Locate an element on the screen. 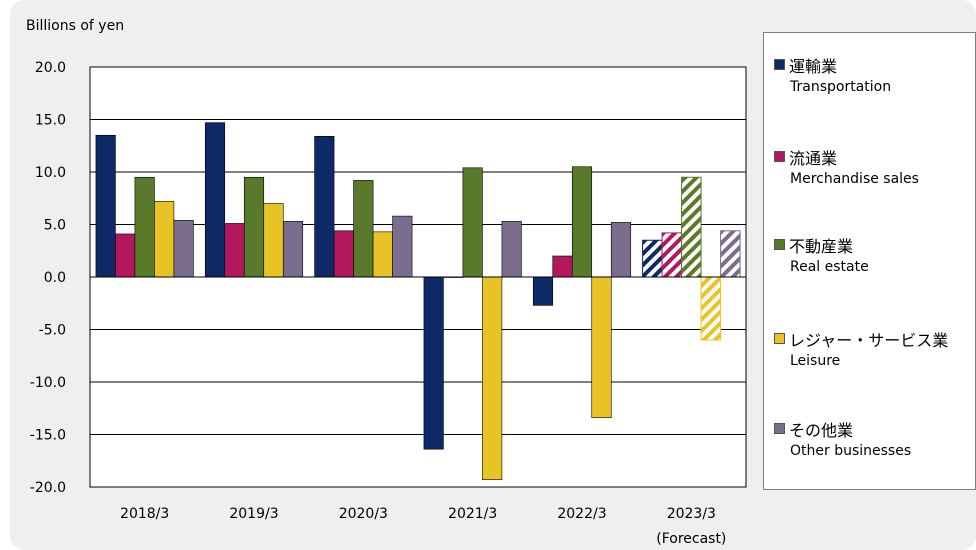 The height and width of the screenshot is (550, 976). x-tick-label: 2023/3 is located at coordinates (691, 514).